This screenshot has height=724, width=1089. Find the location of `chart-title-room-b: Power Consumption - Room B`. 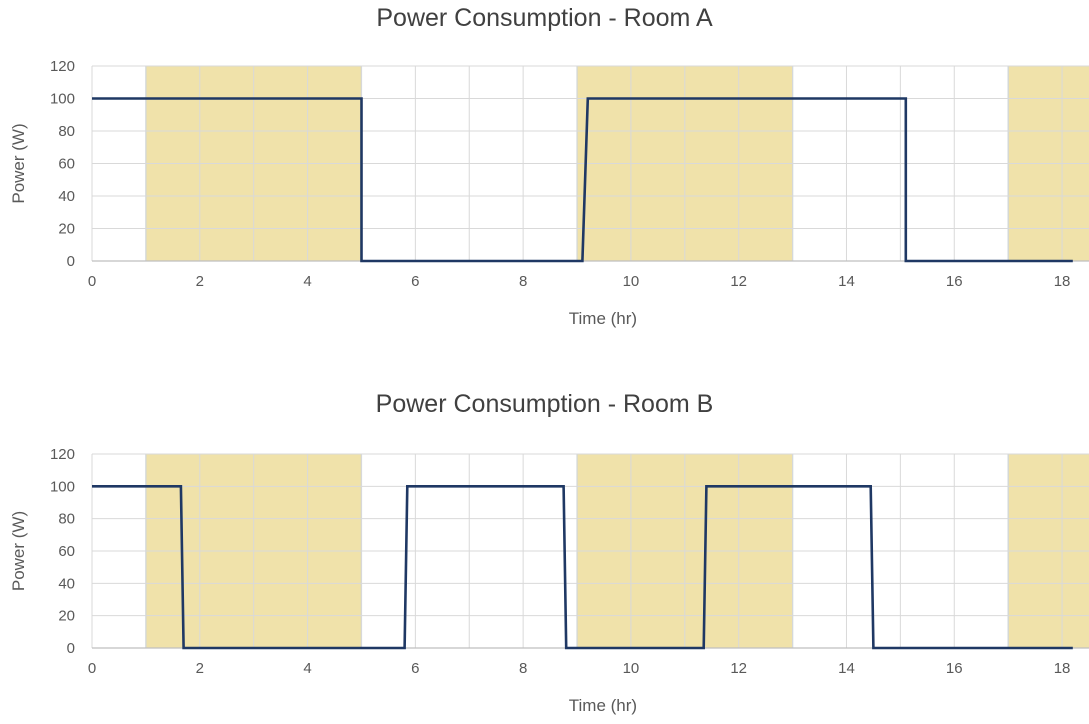

chart-title-room-b: Power Consumption - Room B is located at coordinates (544, 404).